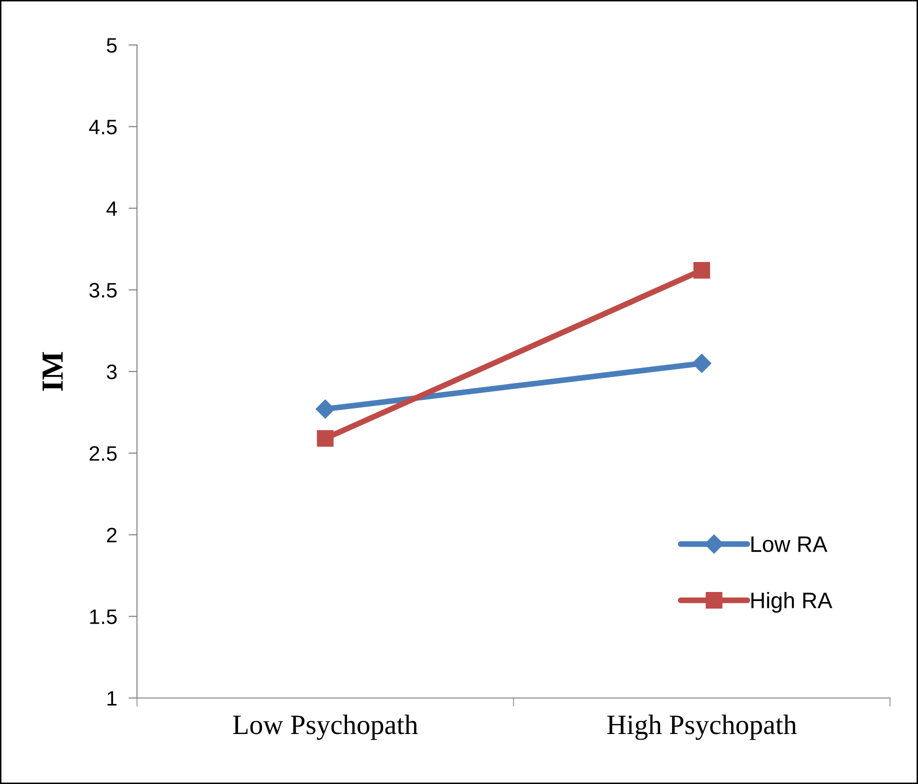  What do you see at coordinates (111, 45) in the screenshot?
I see `y-tick-label: 5` at bounding box center [111, 45].